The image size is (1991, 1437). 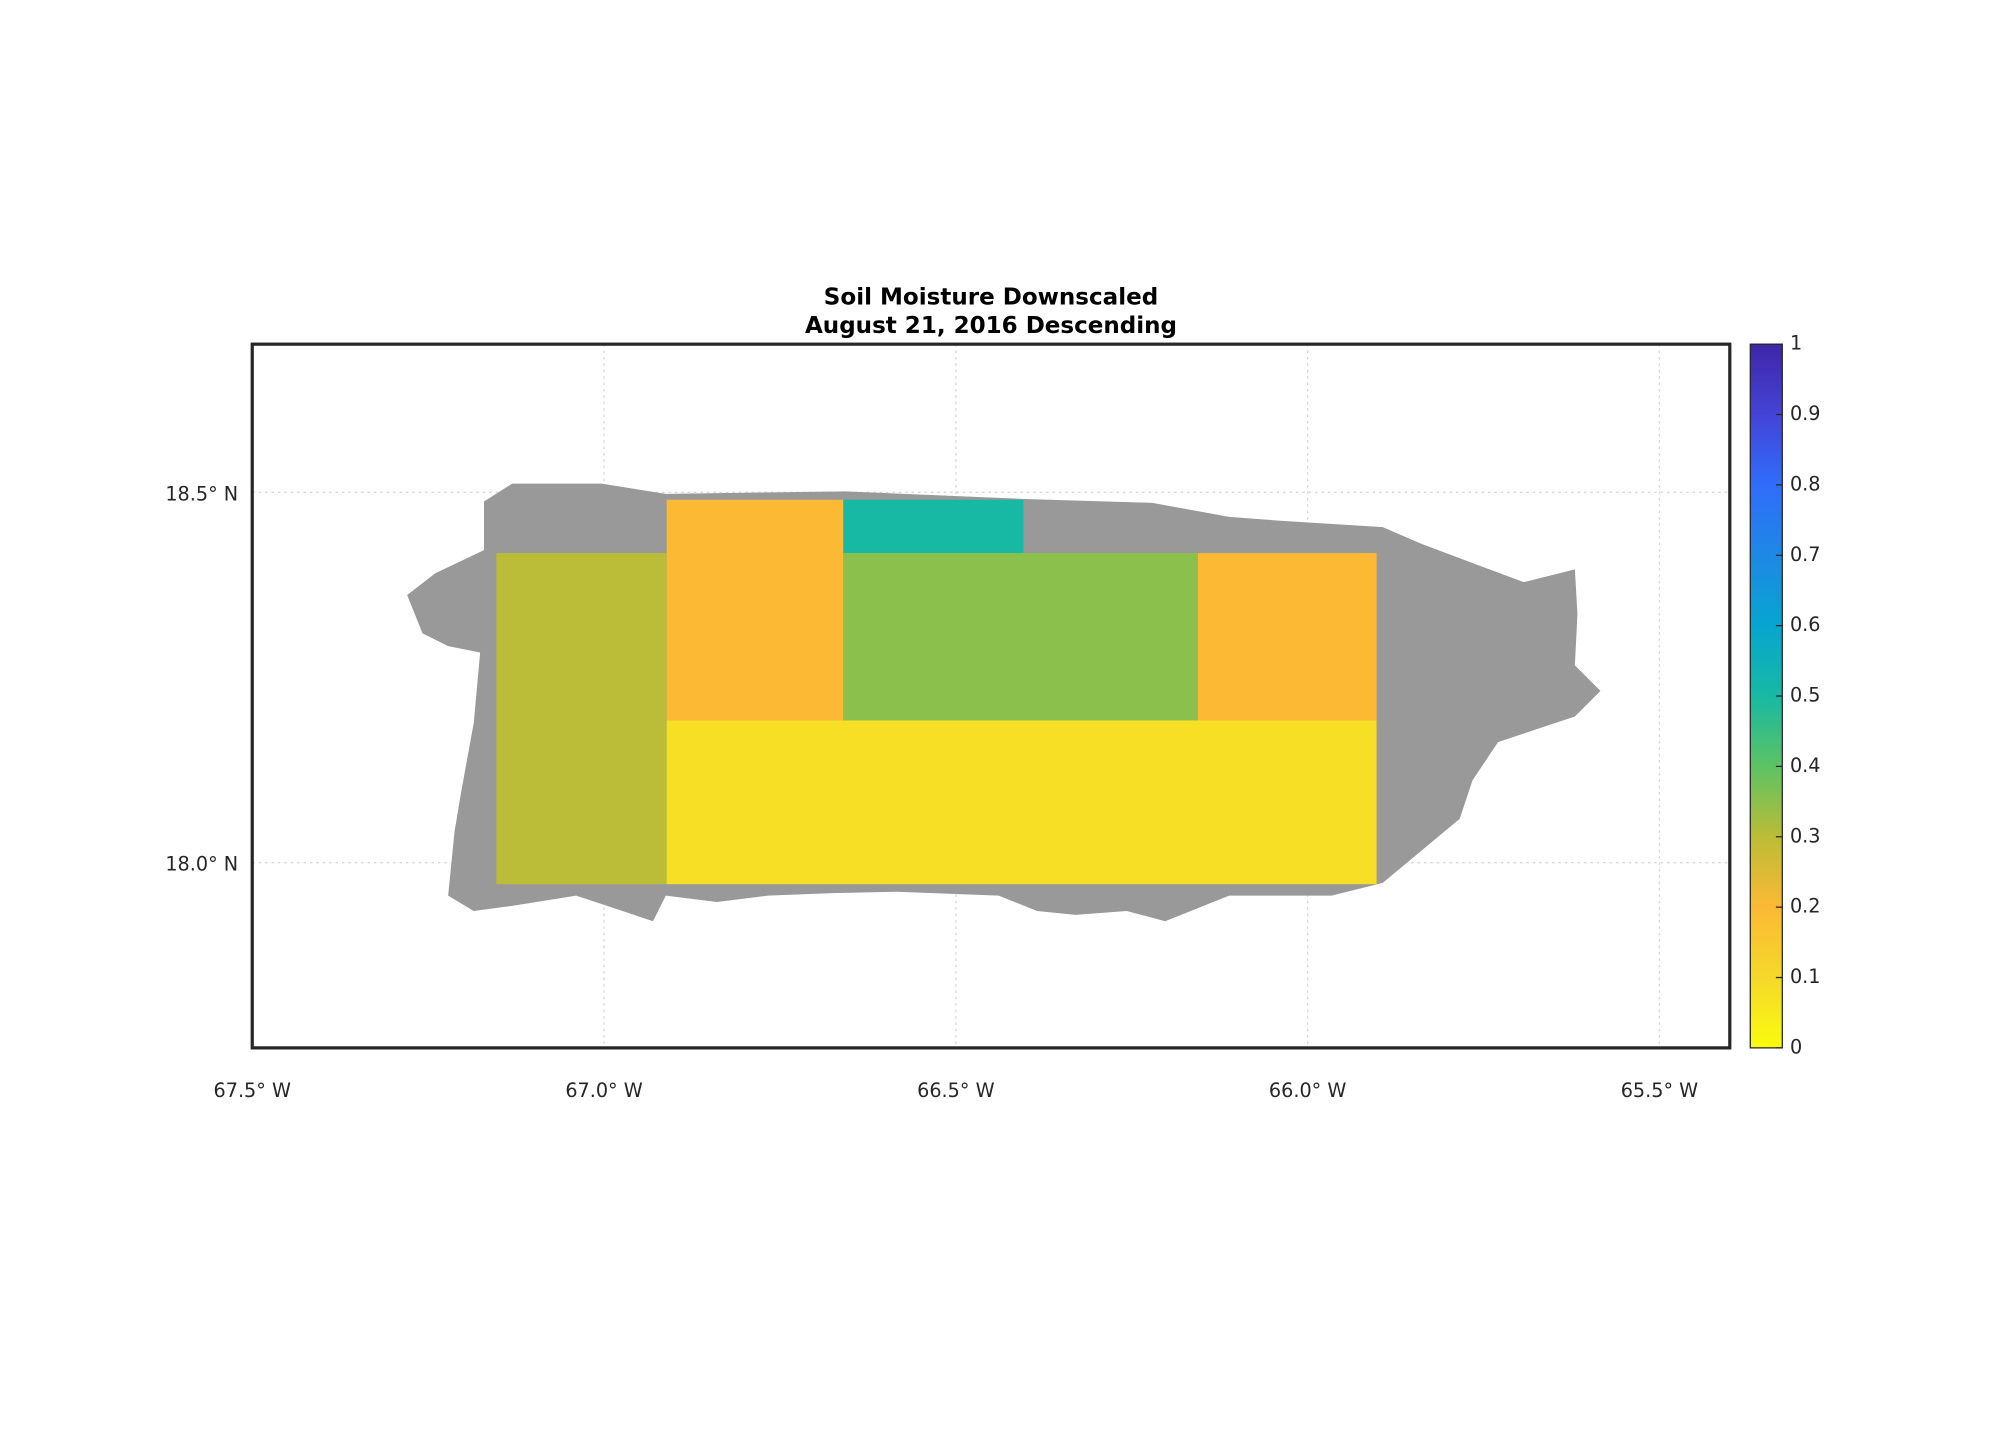 I want to click on colorbar-tick-label: 0.5, so click(x=1805, y=695).